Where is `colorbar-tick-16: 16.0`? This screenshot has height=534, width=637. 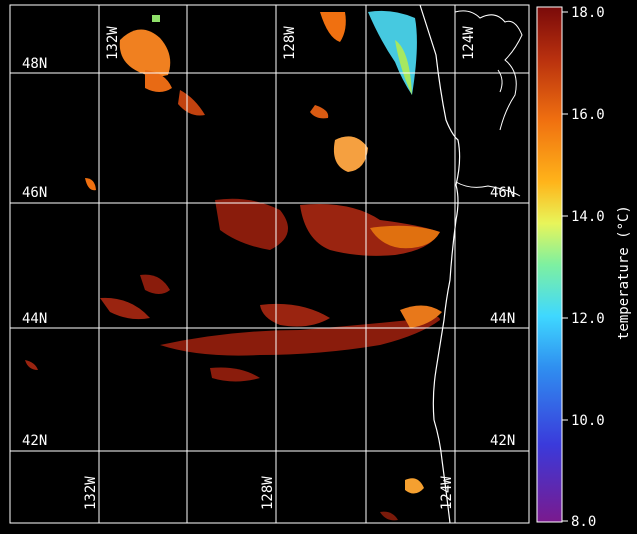
colorbar-tick-16: 16.0 is located at coordinates (588, 115).